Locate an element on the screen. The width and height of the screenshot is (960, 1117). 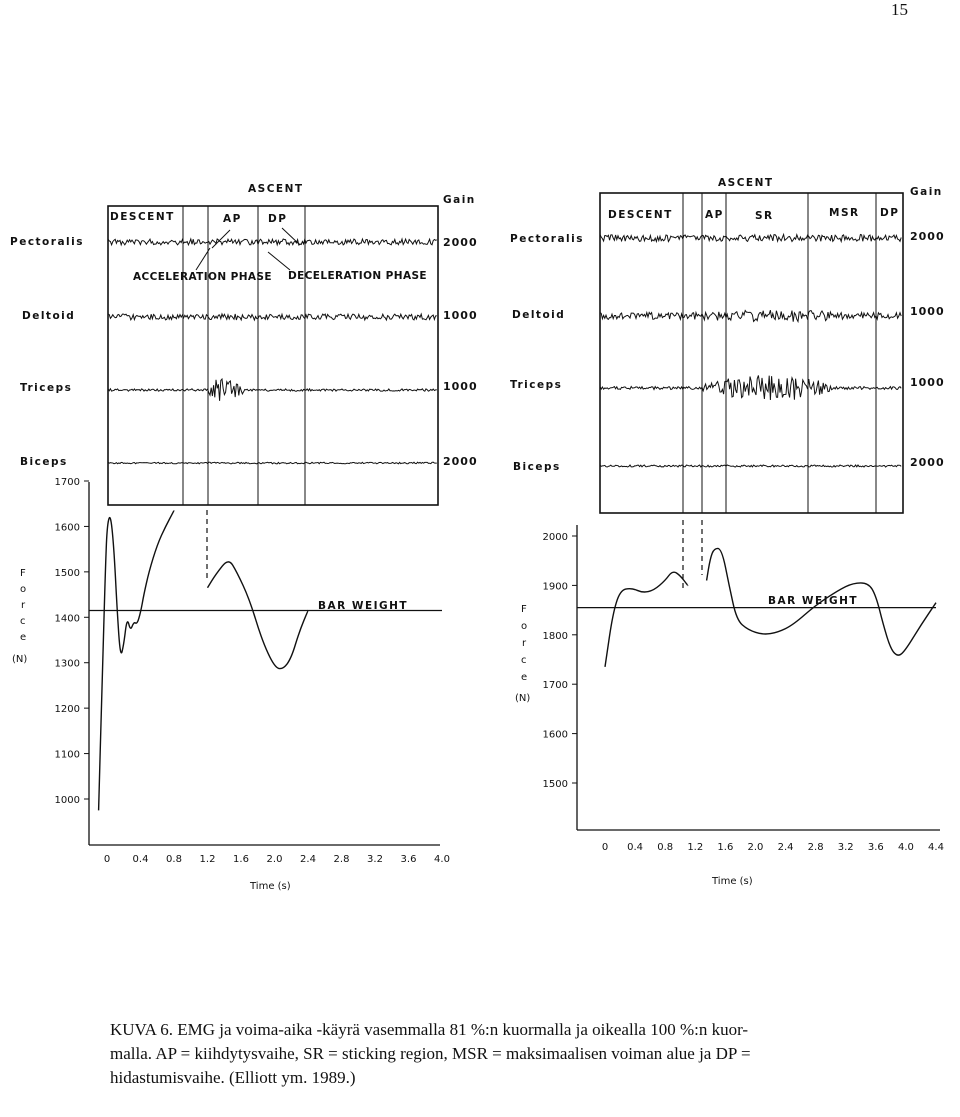
left-muscle-label: Biceps is located at coordinates (44, 462).